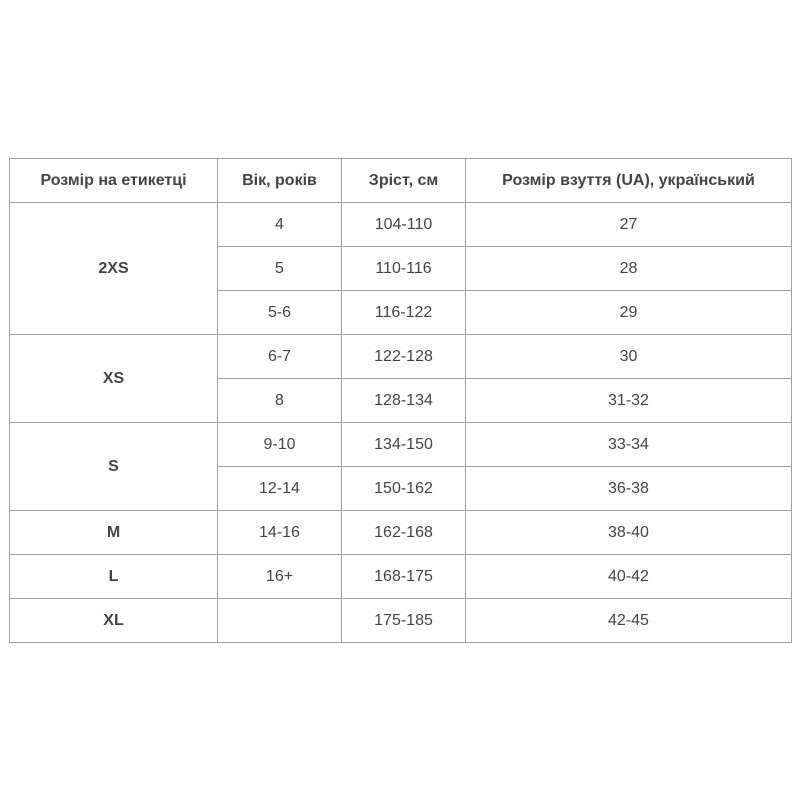 The height and width of the screenshot is (800, 800). I want to click on shoe-size-cell: 31-32, so click(628, 400).